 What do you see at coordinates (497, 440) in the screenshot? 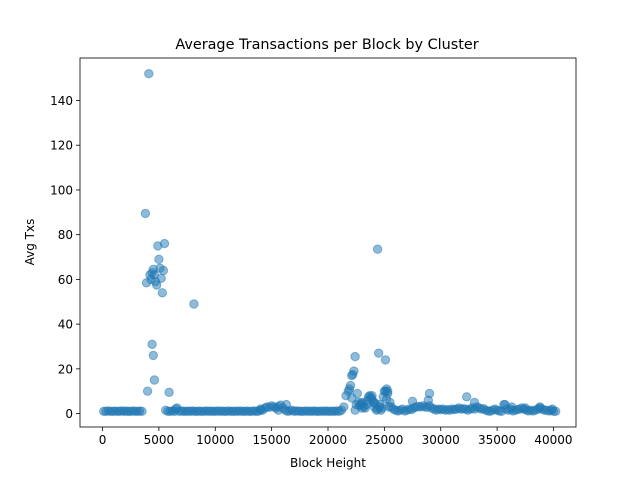
I see `x-tick-label: 35000` at bounding box center [497, 440].